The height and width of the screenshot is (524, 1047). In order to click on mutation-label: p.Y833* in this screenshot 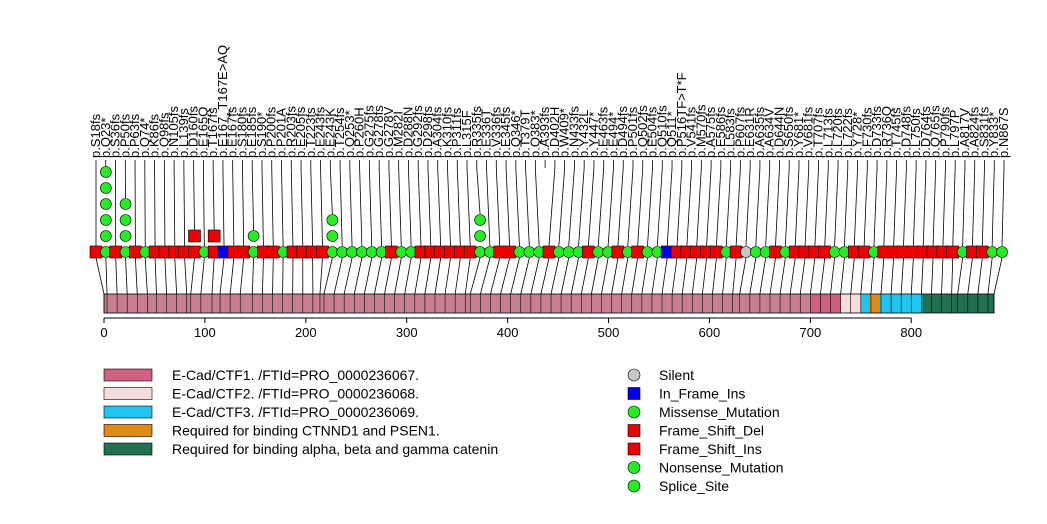, I will do `click(993, 135)`.